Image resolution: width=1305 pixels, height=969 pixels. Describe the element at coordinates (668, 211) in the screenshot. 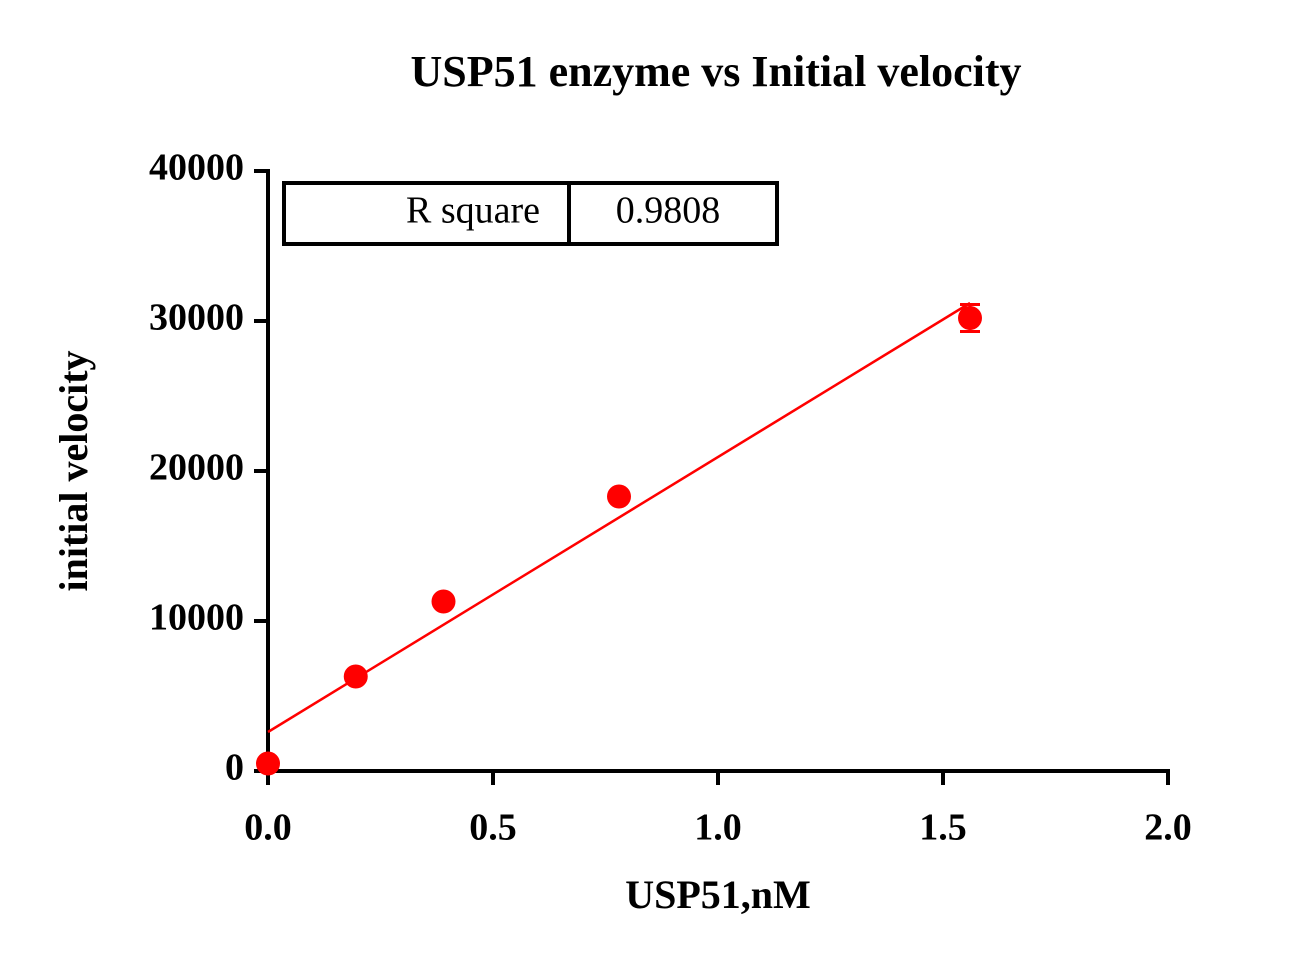

I see `table-value: 0.9808` at that location.